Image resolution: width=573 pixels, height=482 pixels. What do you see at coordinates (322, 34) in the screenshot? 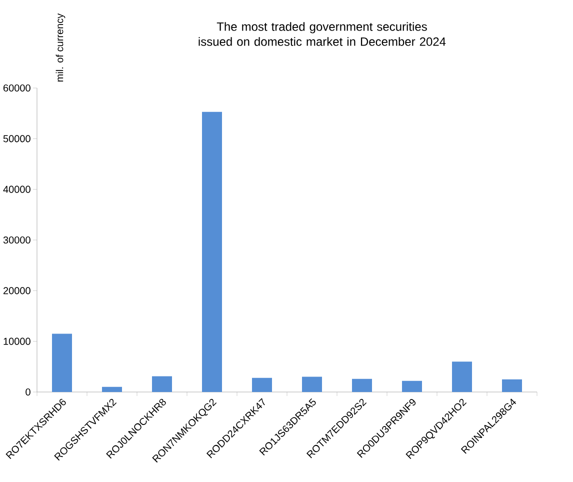
I see `chart-title: The most traded government securities issued on domestic market in December 2024` at bounding box center [322, 34].